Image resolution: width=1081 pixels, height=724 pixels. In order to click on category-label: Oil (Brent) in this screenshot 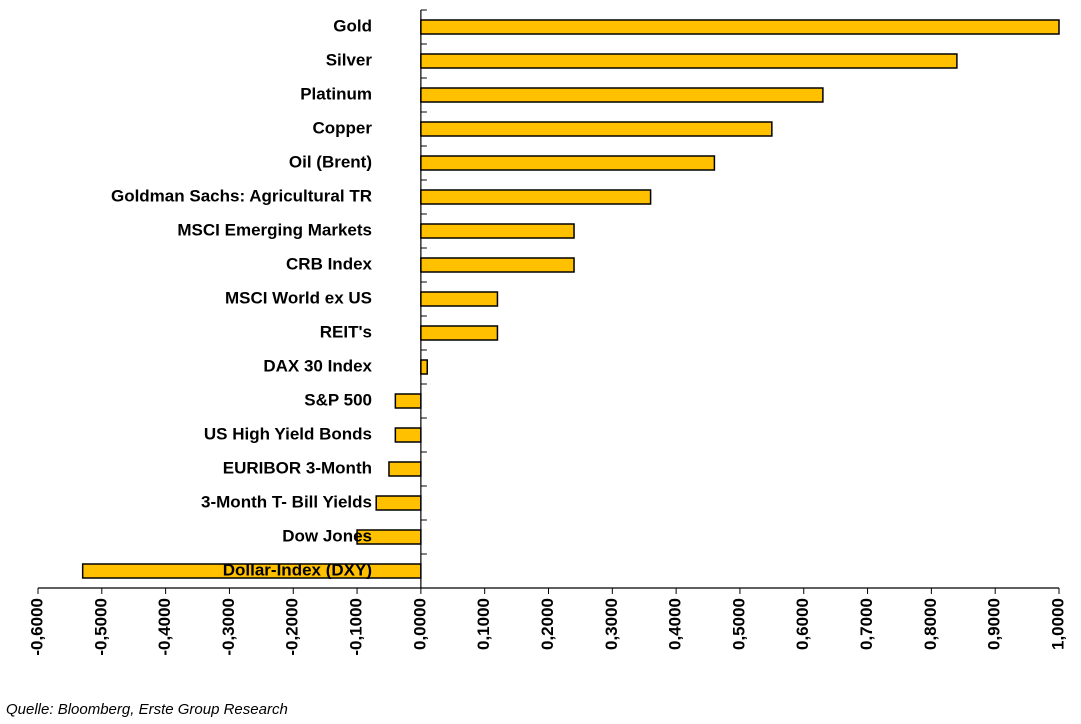, I will do `click(330, 161)`.